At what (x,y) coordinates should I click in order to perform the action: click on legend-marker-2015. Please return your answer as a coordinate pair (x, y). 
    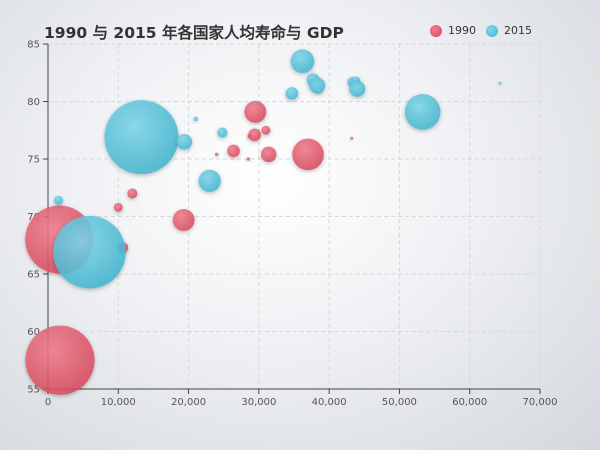
    Looking at the image, I should click on (492, 30).